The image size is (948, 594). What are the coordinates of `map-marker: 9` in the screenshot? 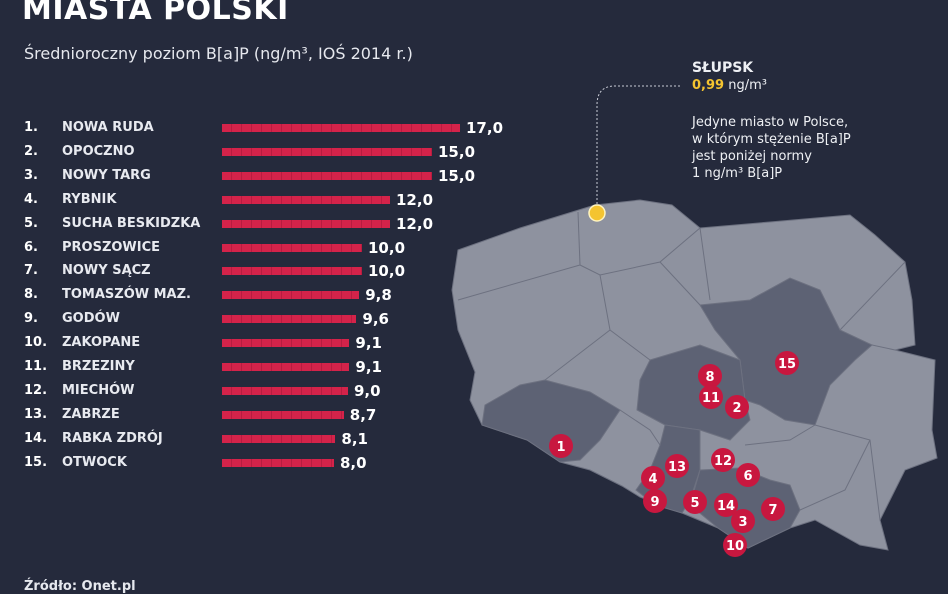 It's located at (655, 501).